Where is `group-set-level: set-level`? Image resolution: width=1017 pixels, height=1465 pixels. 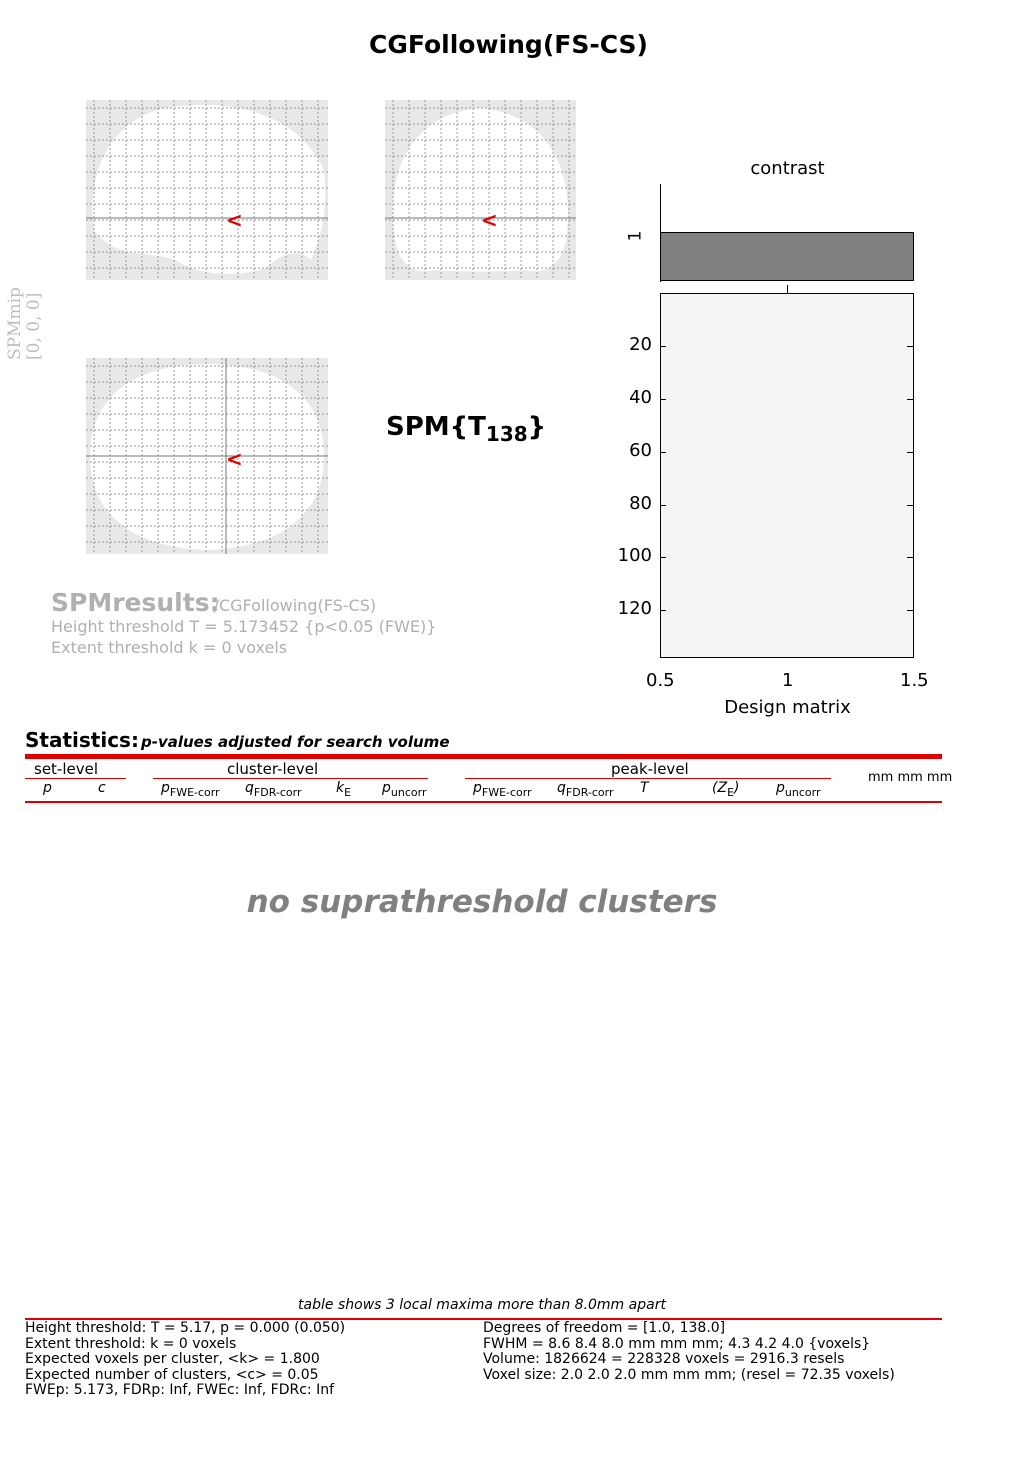 group-set-level: set-level is located at coordinates (66, 769).